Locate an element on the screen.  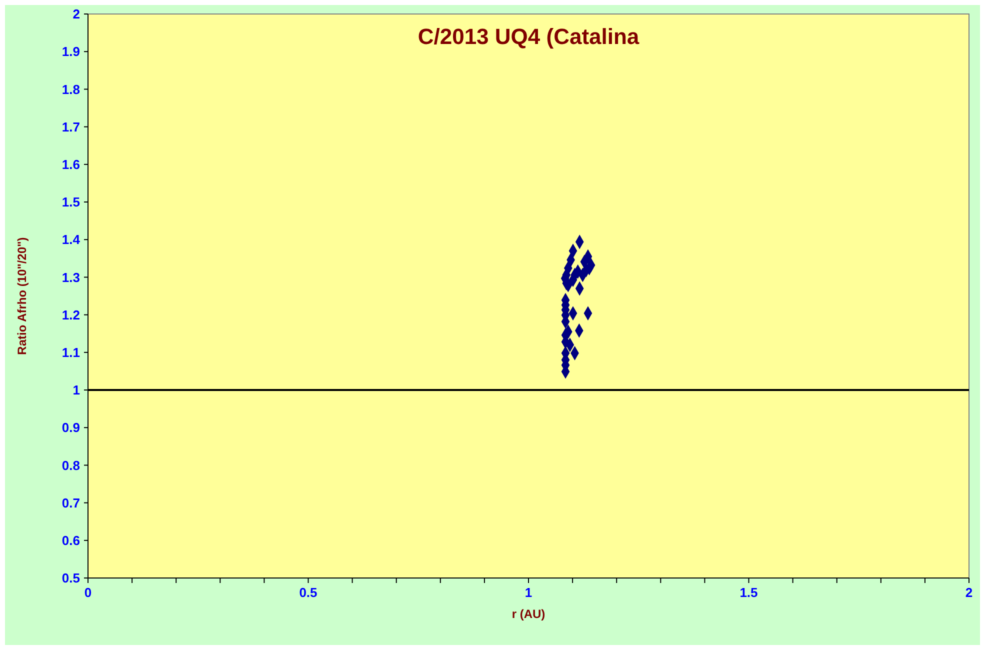
x-tick-label: 0 is located at coordinates (88, 592).